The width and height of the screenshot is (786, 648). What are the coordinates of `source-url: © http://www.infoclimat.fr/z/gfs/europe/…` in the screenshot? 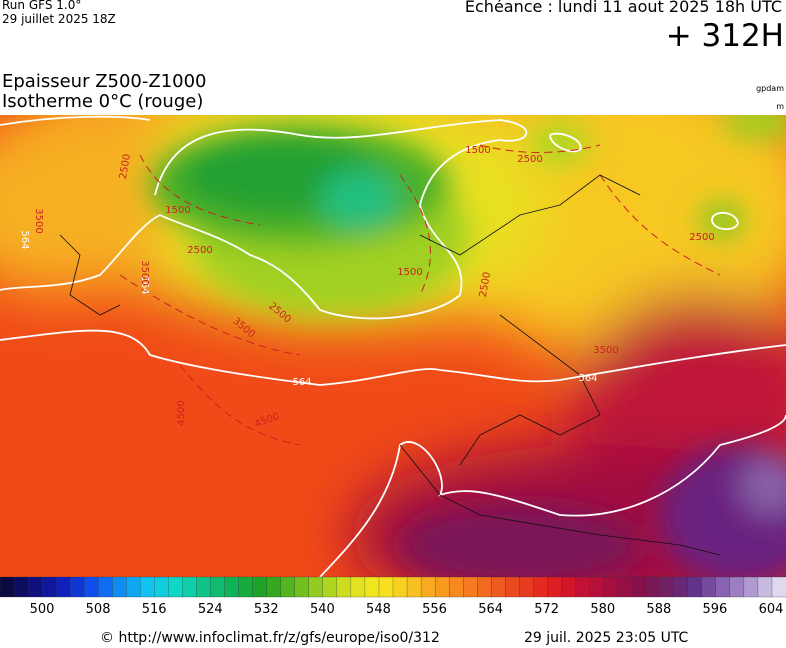 It's located at (270, 638).